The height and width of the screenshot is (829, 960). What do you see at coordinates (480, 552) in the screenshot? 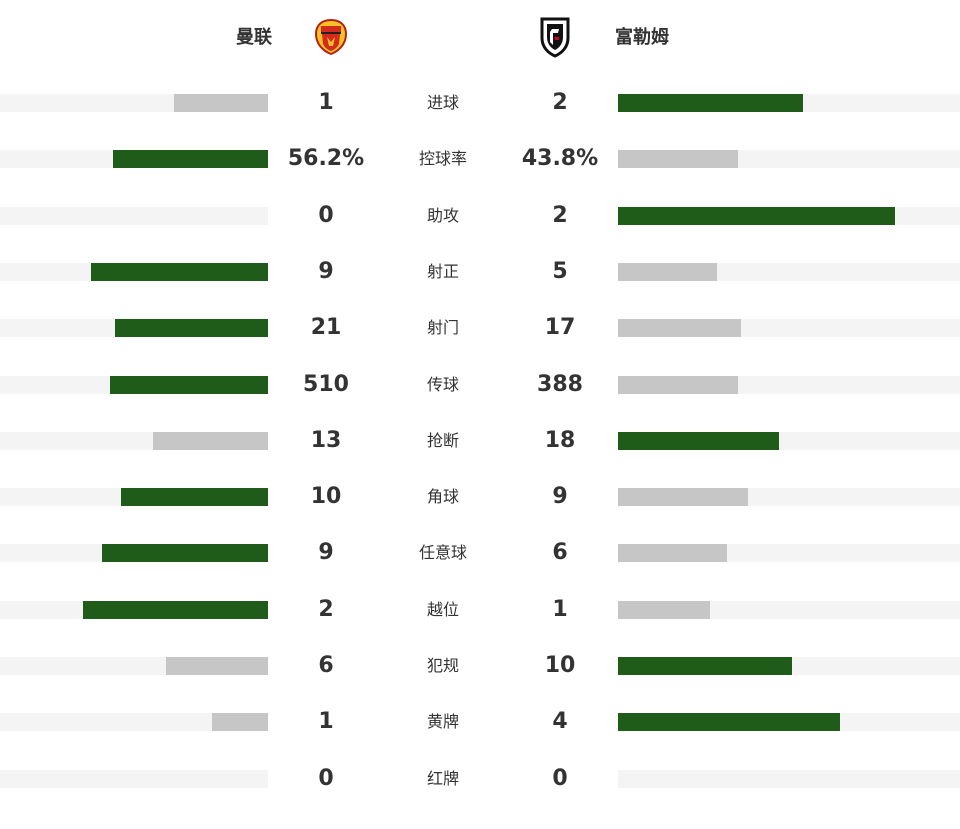
I see `stat-row: 9 任意球 6` at bounding box center [480, 552].